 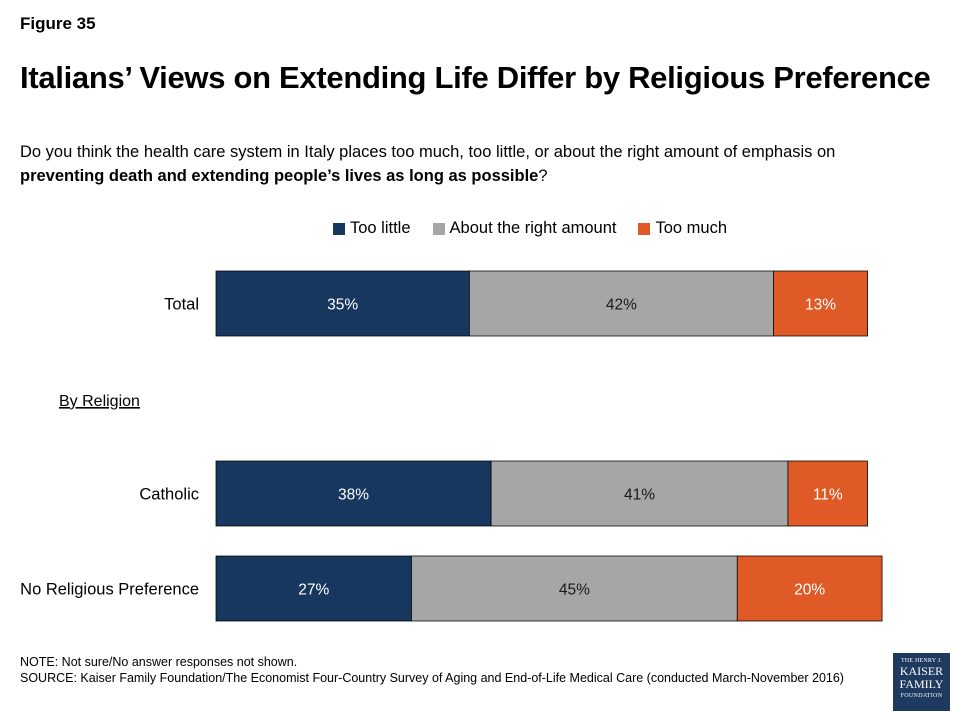 I want to click on bar-total-about-right, so click(x=621, y=303).